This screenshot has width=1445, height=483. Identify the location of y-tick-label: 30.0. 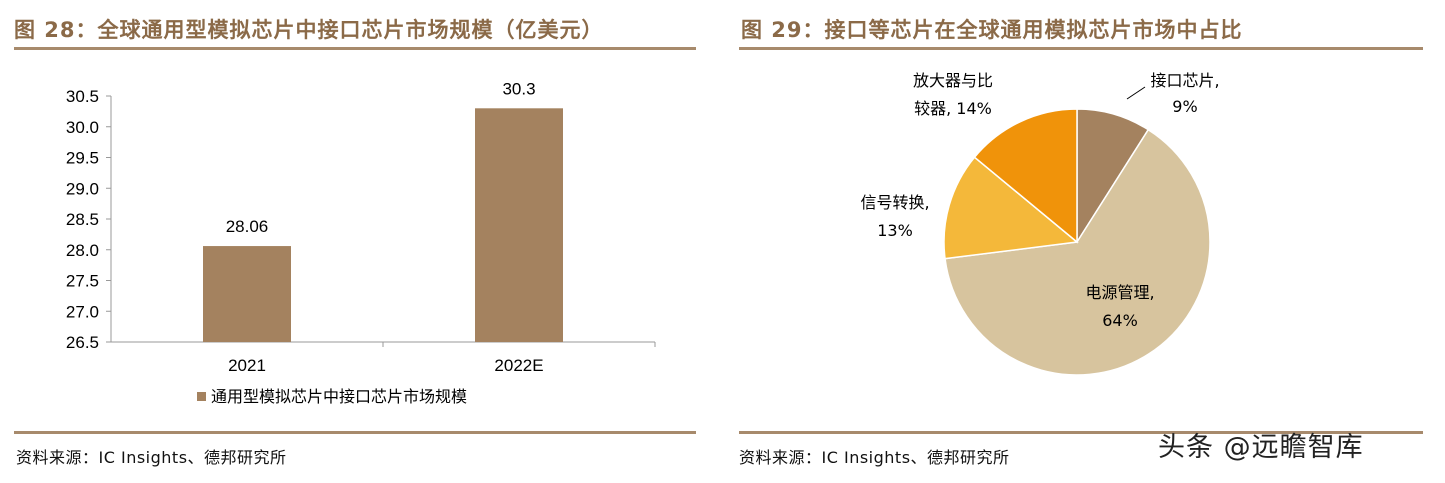
(82, 127).